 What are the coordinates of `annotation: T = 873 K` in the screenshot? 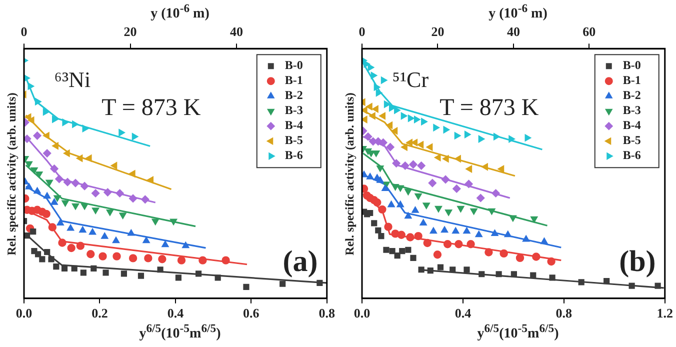 It's located at (490, 107).